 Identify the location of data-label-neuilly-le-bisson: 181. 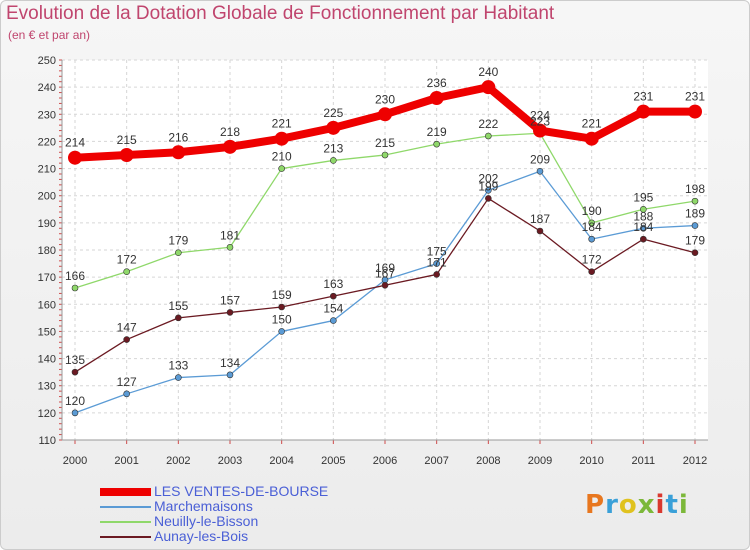
(230, 235).